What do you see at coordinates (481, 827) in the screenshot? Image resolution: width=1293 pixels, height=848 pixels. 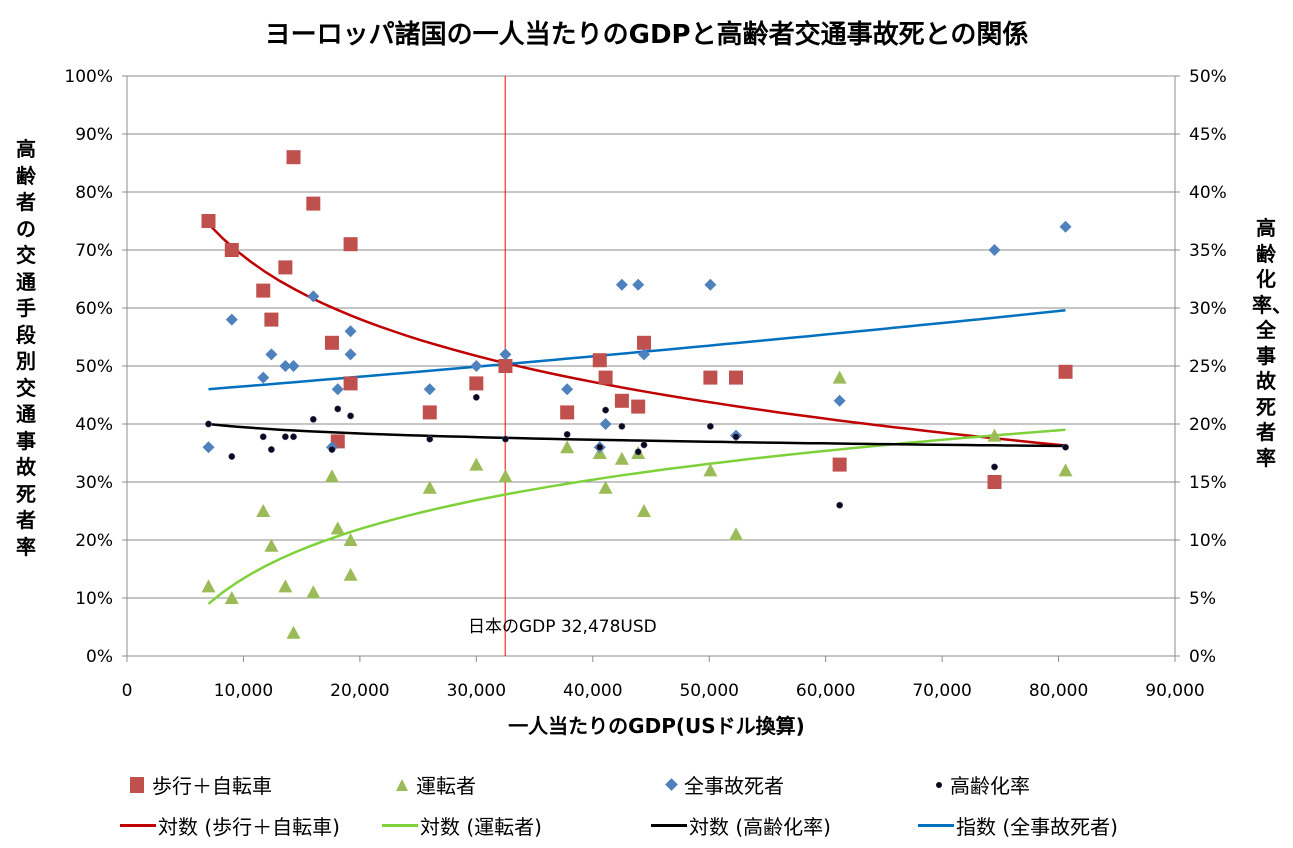 I see `legend-label: 対数 (運転者)` at bounding box center [481, 827].